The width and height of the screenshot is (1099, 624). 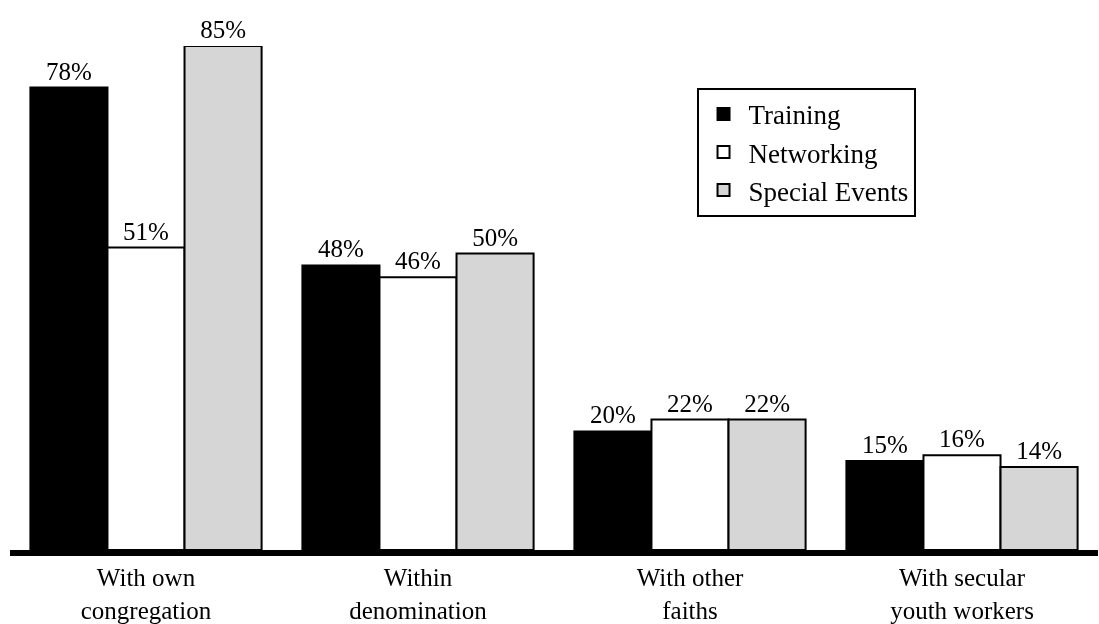 I want to click on data-label: 78%, so click(x=69, y=71).